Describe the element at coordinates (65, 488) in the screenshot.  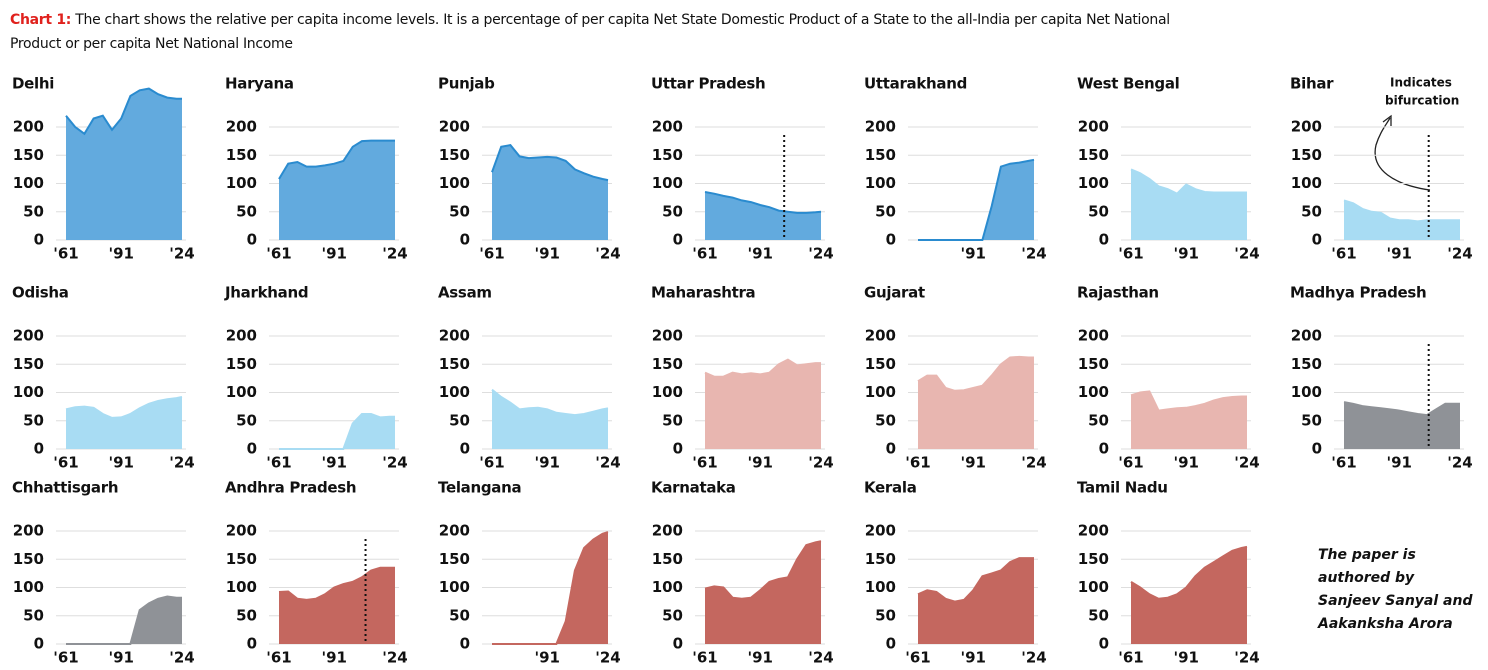
I see `panel-title: Chhattisgarh` at that location.